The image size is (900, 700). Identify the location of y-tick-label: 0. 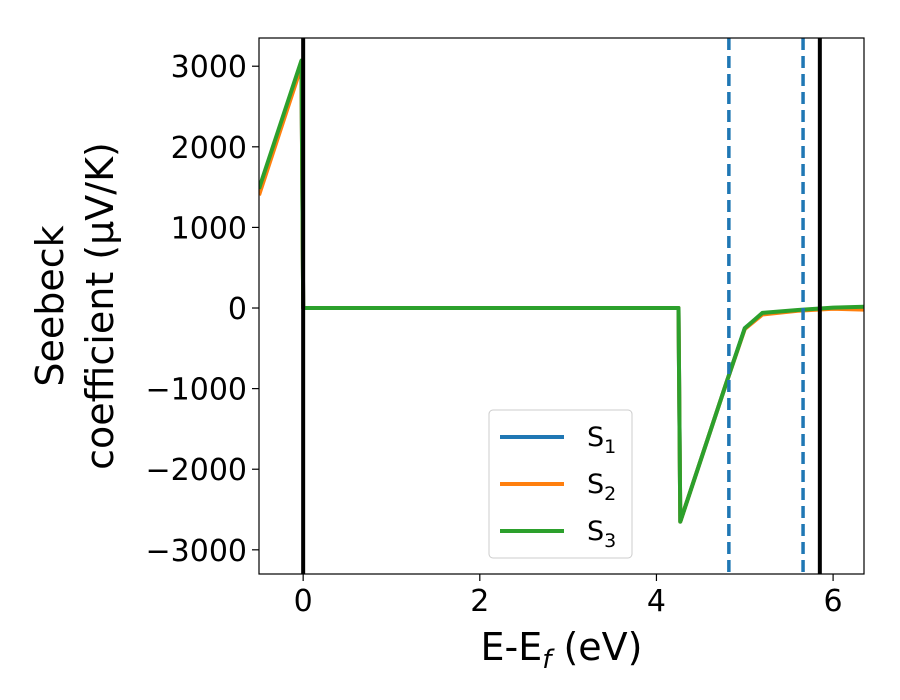
(237, 309).